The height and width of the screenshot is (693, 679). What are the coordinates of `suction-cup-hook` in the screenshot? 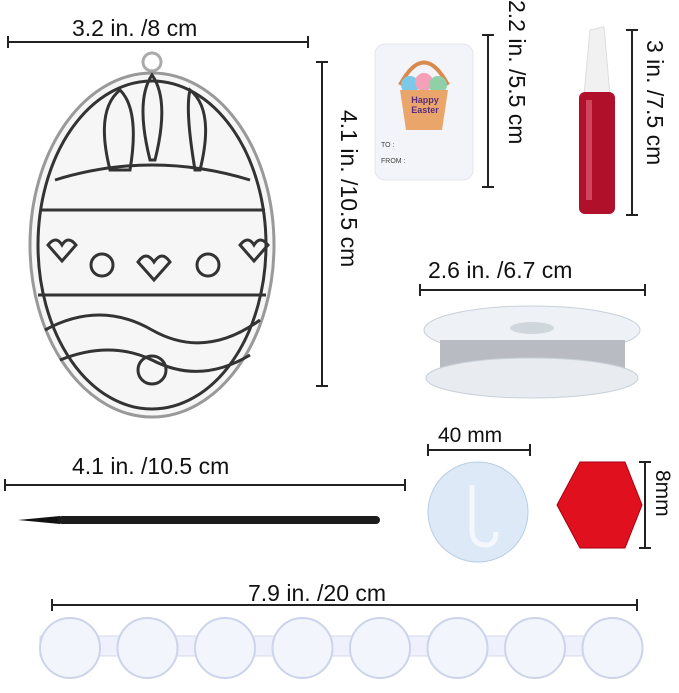 It's located at (478, 512).